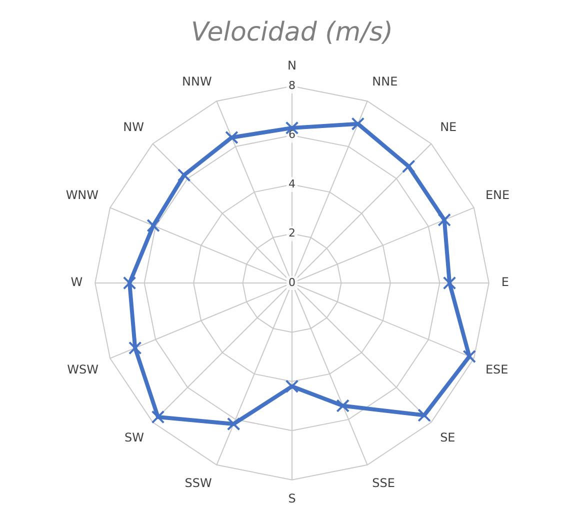 This screenshot has height=526, width=584. I want to click on spoke-label: N, so click(292, 65).